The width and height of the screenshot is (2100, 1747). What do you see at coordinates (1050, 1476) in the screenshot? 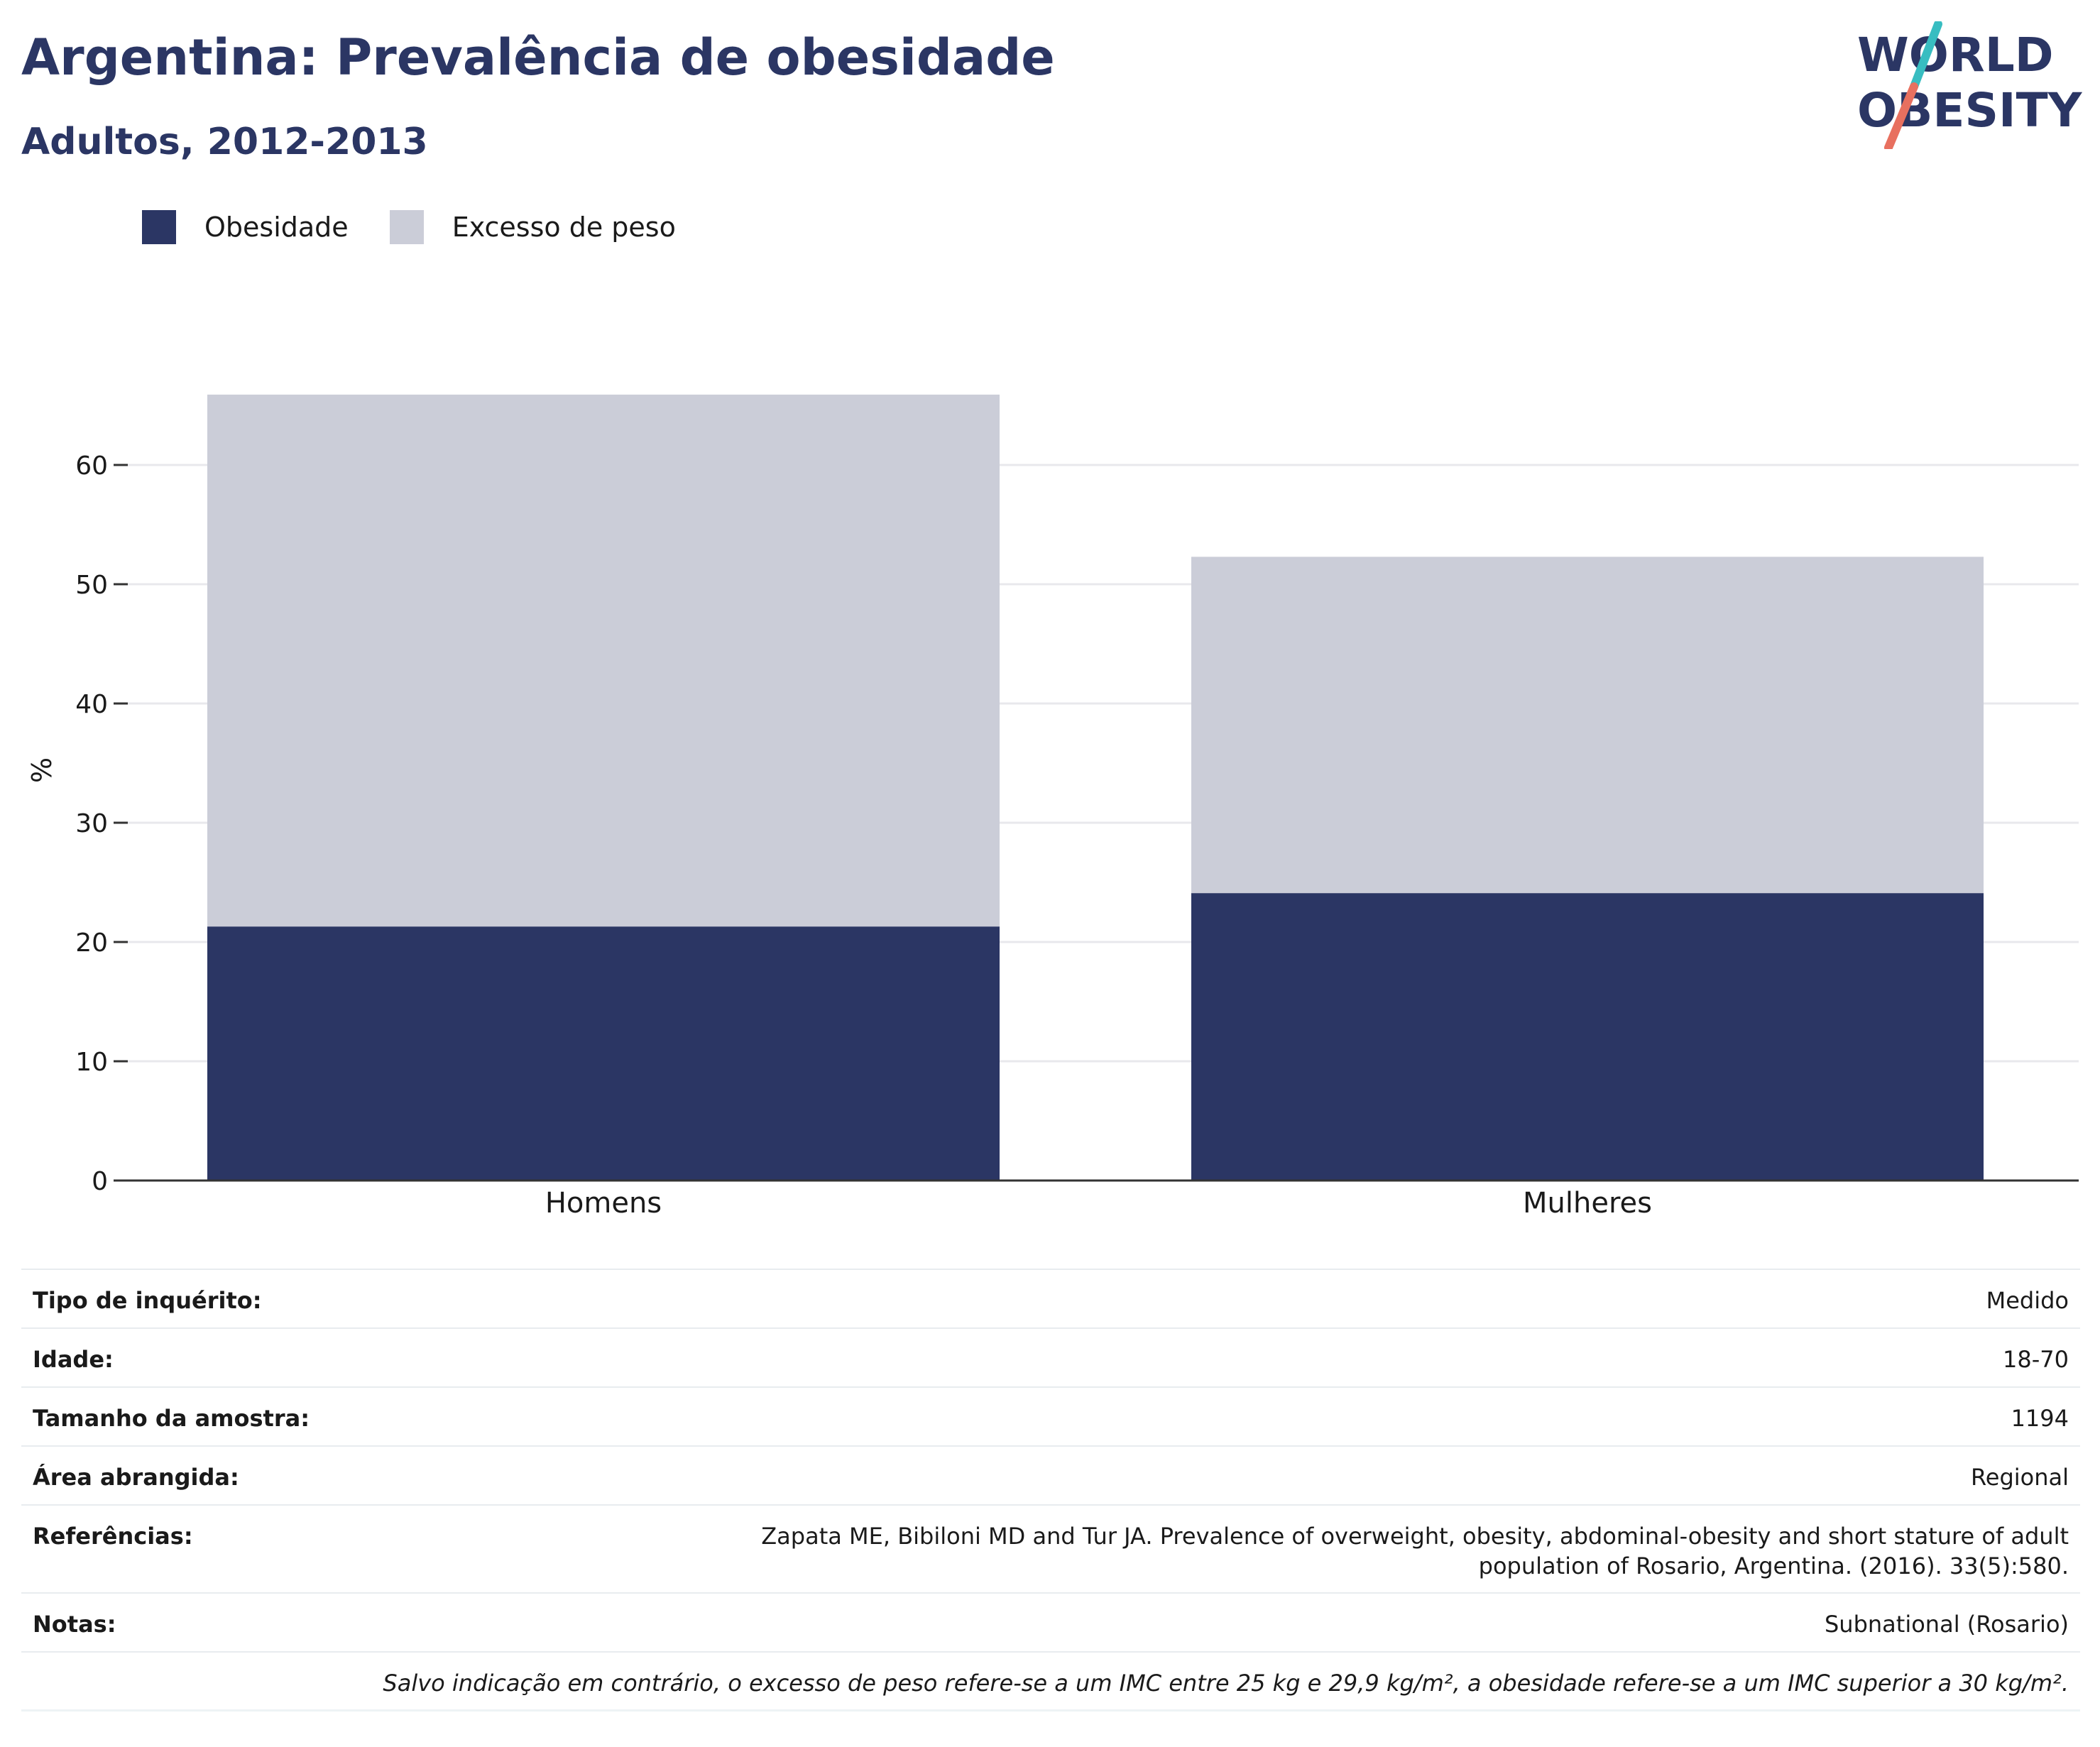
I see `info-row-area: Área abrangida: Regional` at bounding box center [1050, 1476].